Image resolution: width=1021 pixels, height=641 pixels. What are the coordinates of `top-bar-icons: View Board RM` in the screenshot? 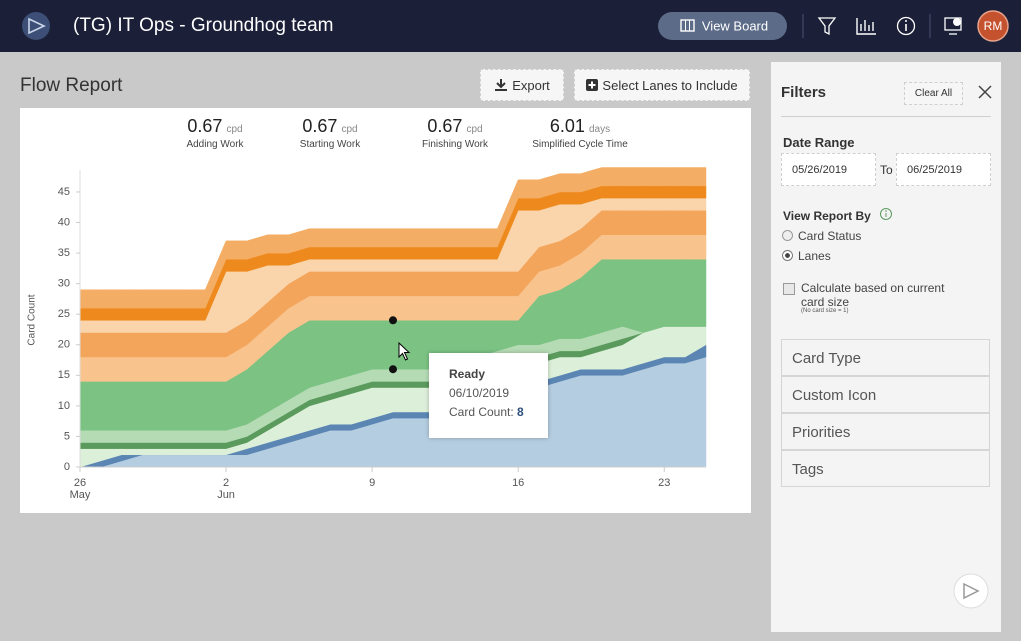 It's located at (515, 26).